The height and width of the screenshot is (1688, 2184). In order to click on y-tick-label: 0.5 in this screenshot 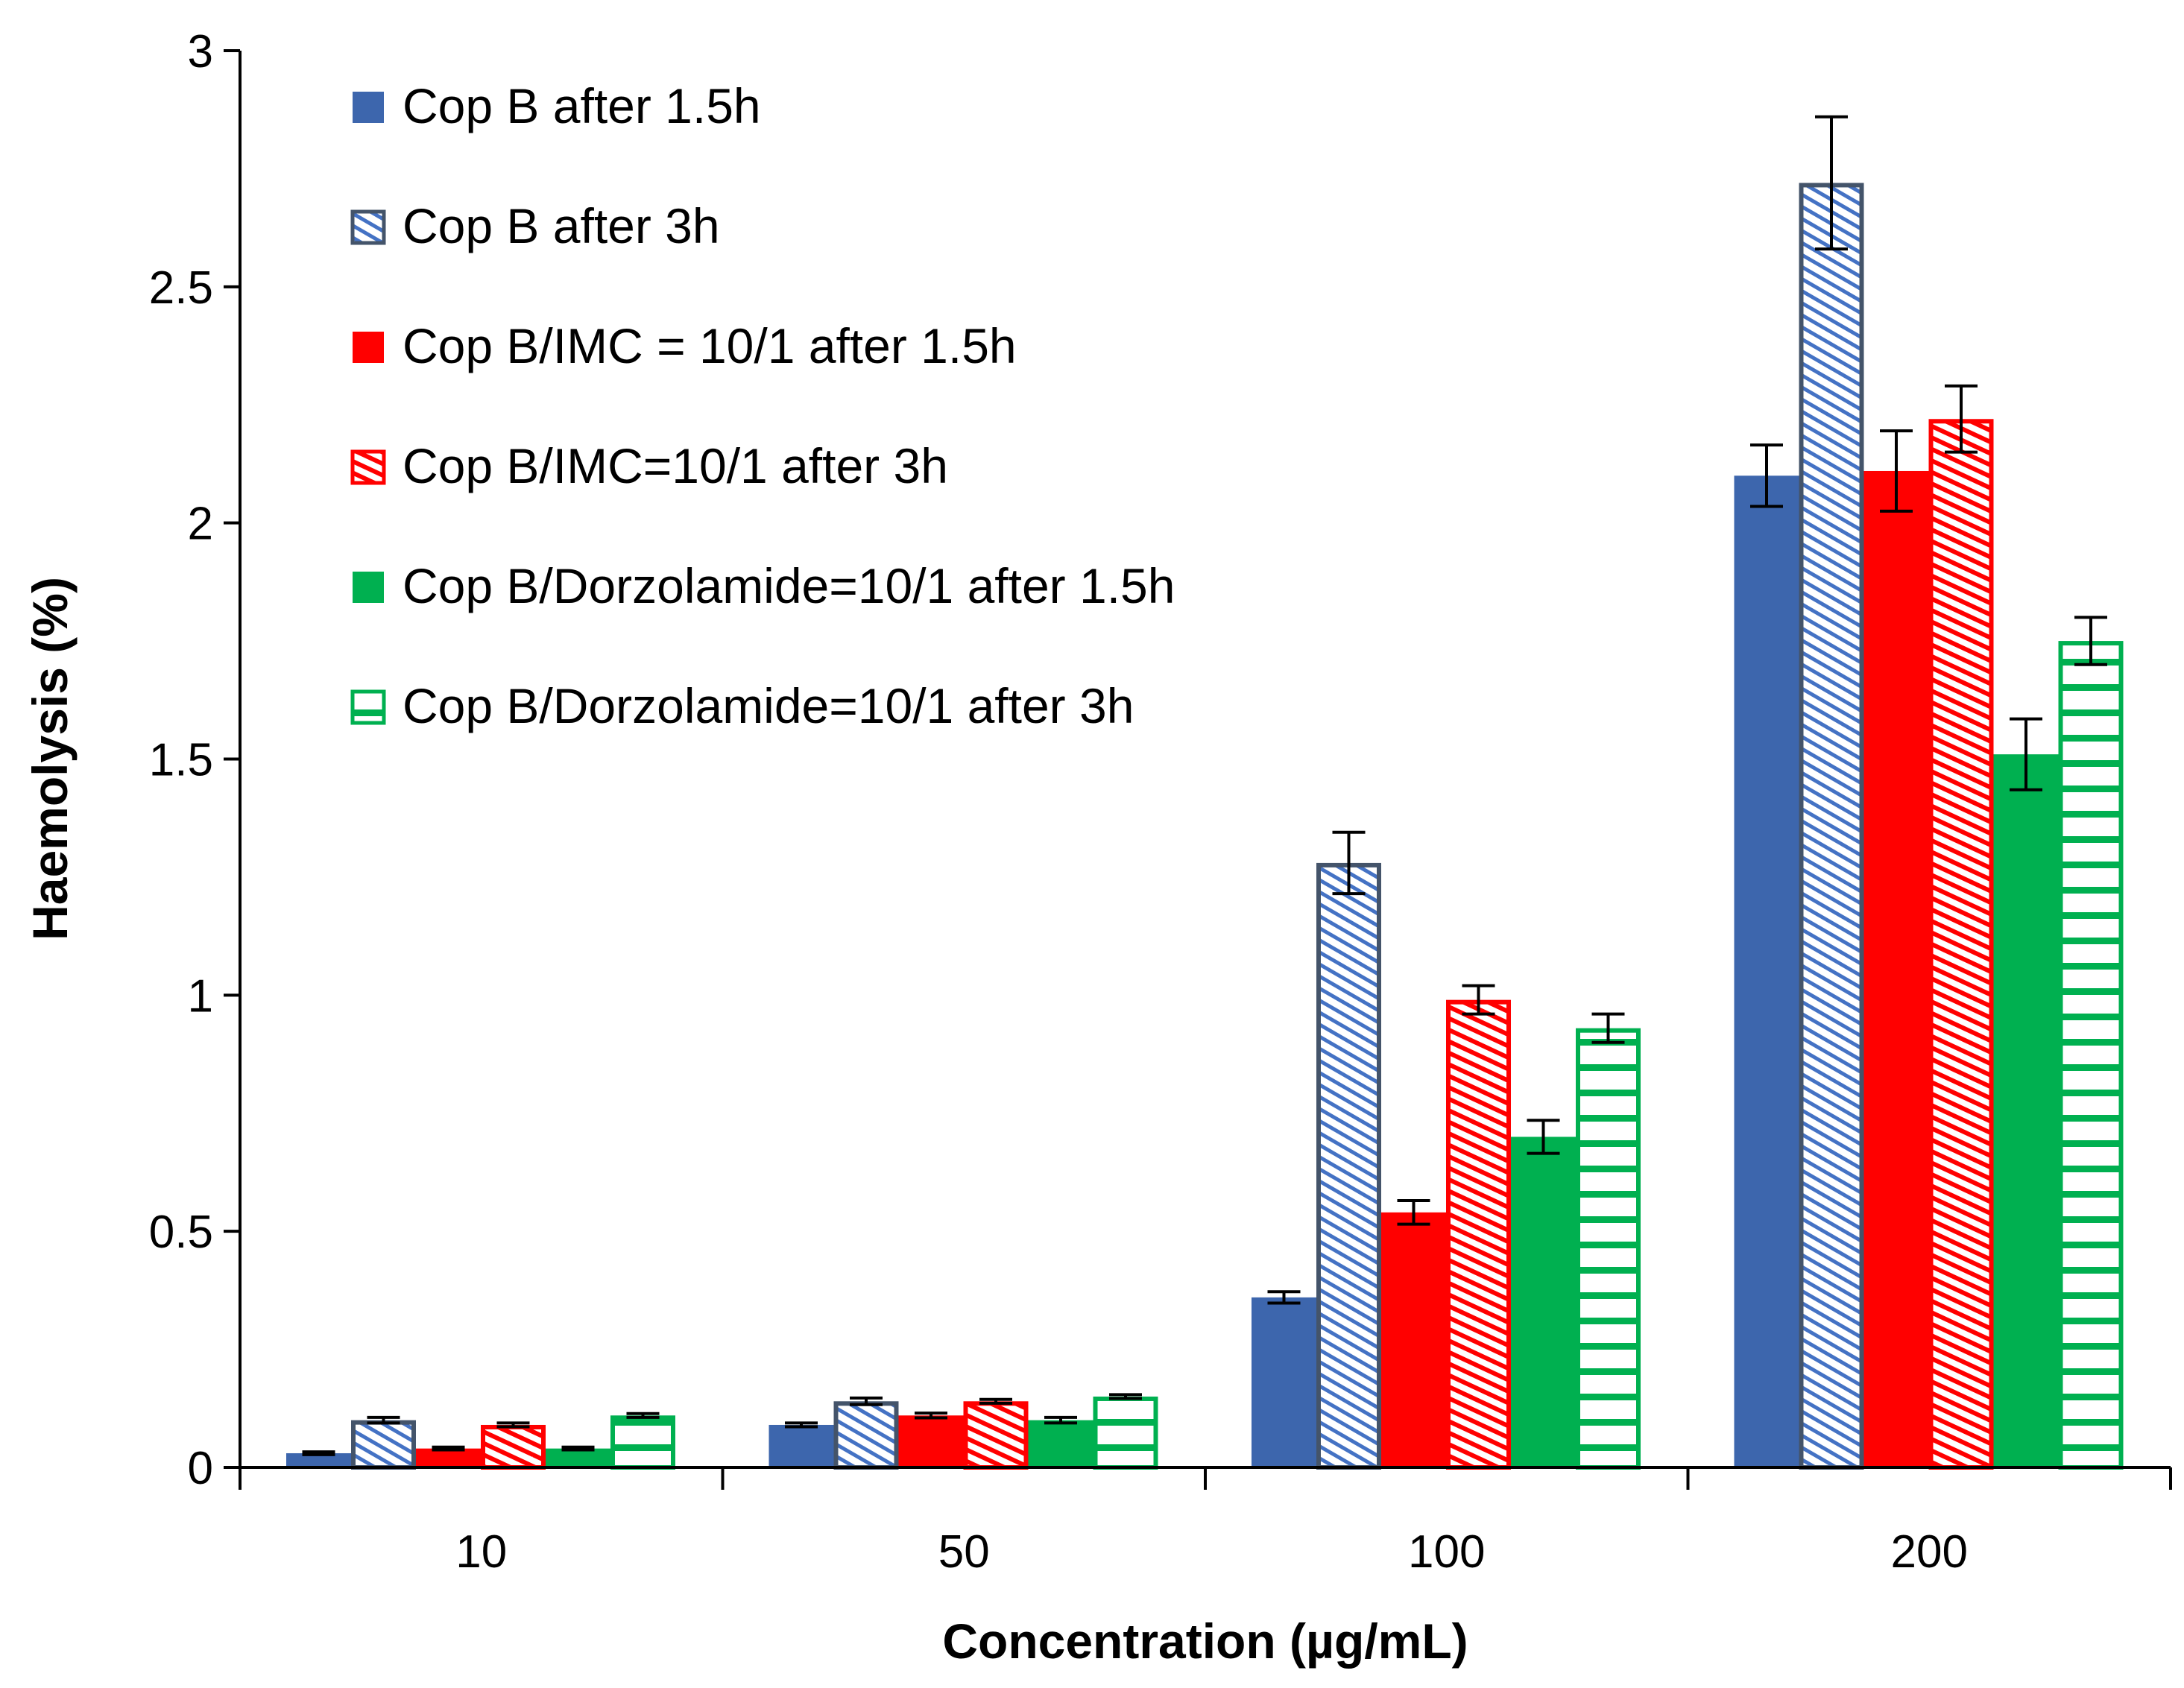, I will do `click(181, 1232)`.